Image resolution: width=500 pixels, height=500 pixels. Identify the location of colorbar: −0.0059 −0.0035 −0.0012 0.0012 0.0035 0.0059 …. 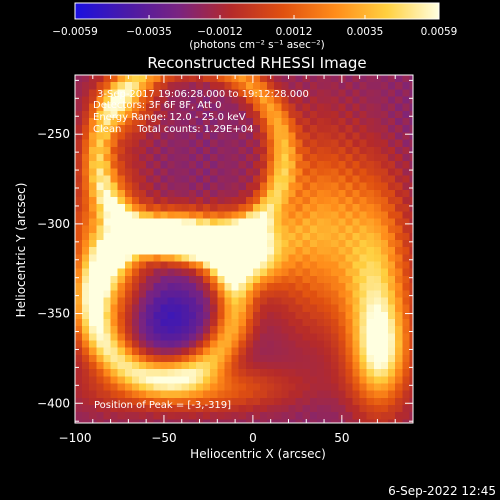
(254, 26).